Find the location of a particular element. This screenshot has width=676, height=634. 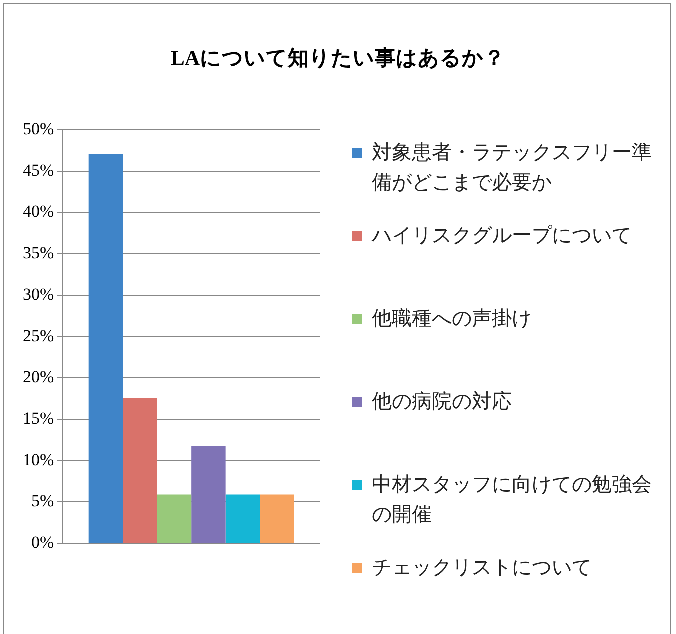

y-tick-label: 50% is located at coordinates (38, 128).